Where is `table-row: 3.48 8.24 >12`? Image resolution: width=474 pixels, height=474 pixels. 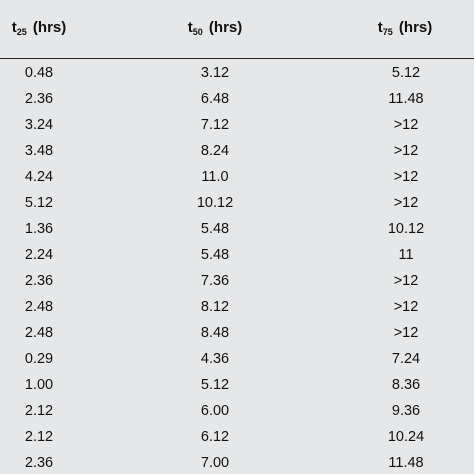
table-row: 3.48 8.24 >12 is located at coordinates (237, 152).